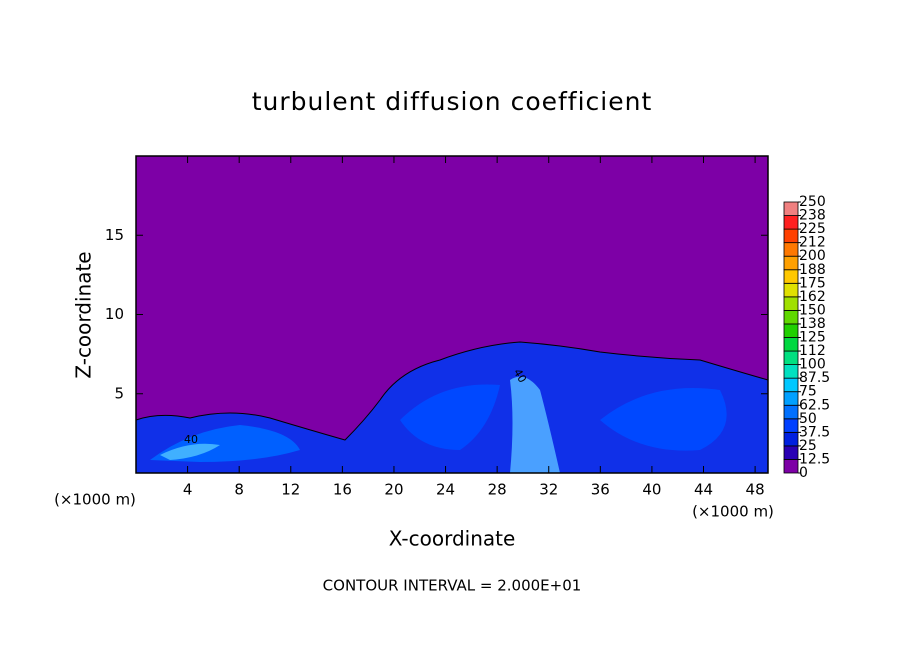 This screenshot has width=904, height=658. I want to click on y-tick-label: 15, so click(114, 235).